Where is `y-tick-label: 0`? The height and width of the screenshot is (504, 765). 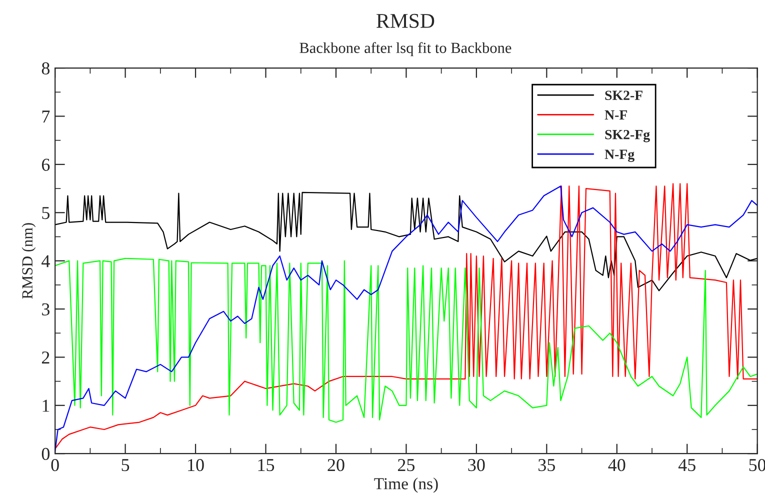
y-tick-label: 0 is located at coordinates (46, 454).